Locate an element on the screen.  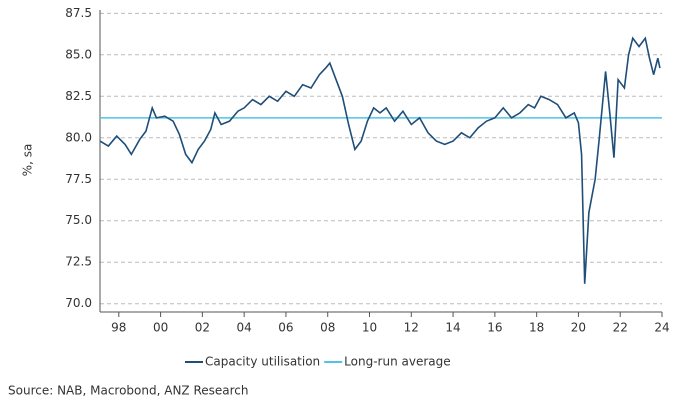
x-tick-label: 08 is located at coordinates (327, 328).